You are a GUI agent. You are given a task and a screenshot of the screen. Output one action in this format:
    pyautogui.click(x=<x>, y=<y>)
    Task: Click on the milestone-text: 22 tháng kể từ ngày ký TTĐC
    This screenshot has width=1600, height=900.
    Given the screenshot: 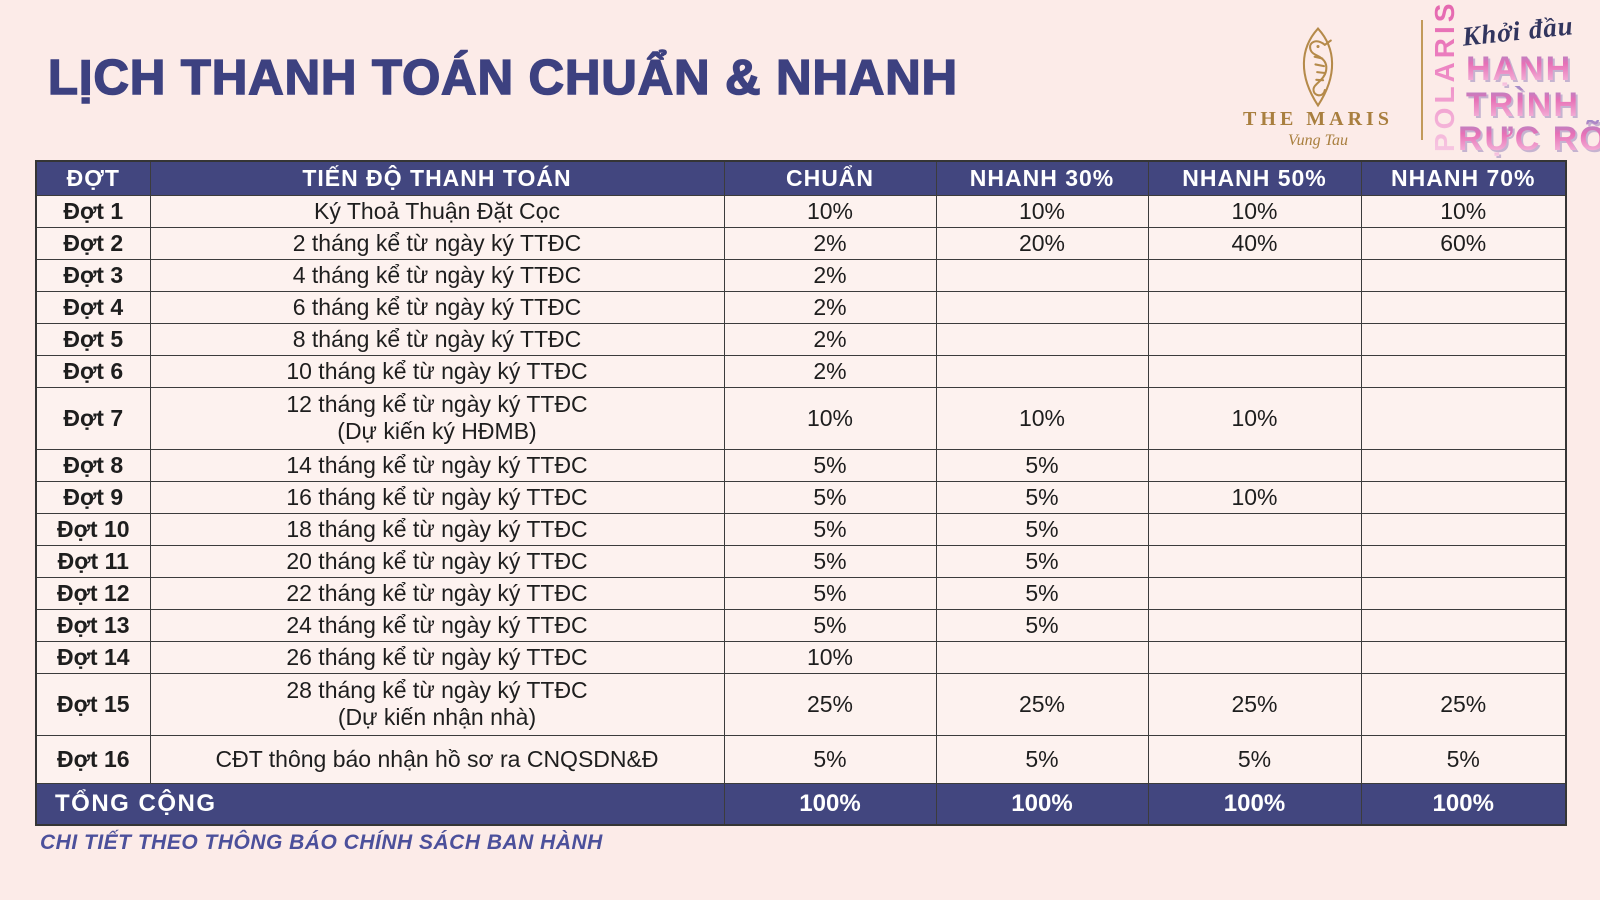 What is the action you would take?
    pyautogui.click(x=437, y=592)
    